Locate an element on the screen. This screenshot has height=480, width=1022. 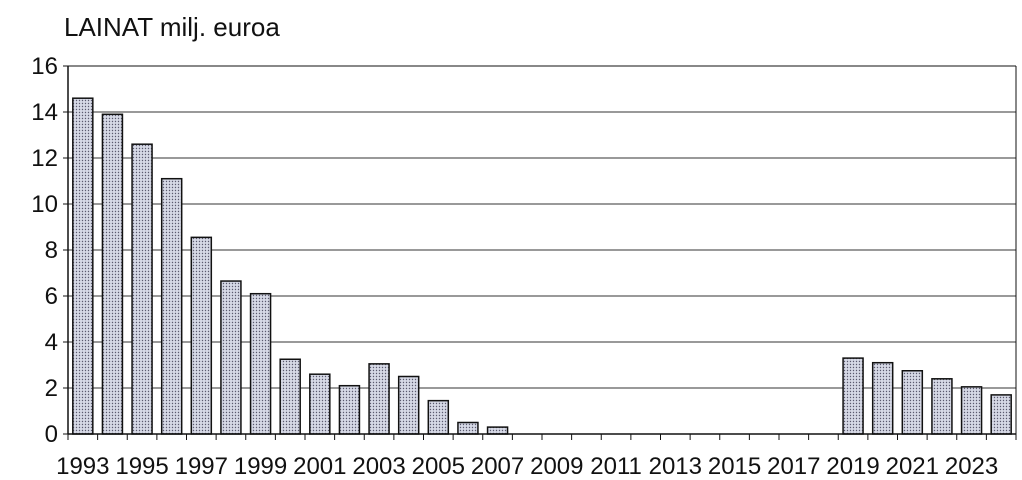
y-tick-label: 14 is located at coordinates (44, 112).